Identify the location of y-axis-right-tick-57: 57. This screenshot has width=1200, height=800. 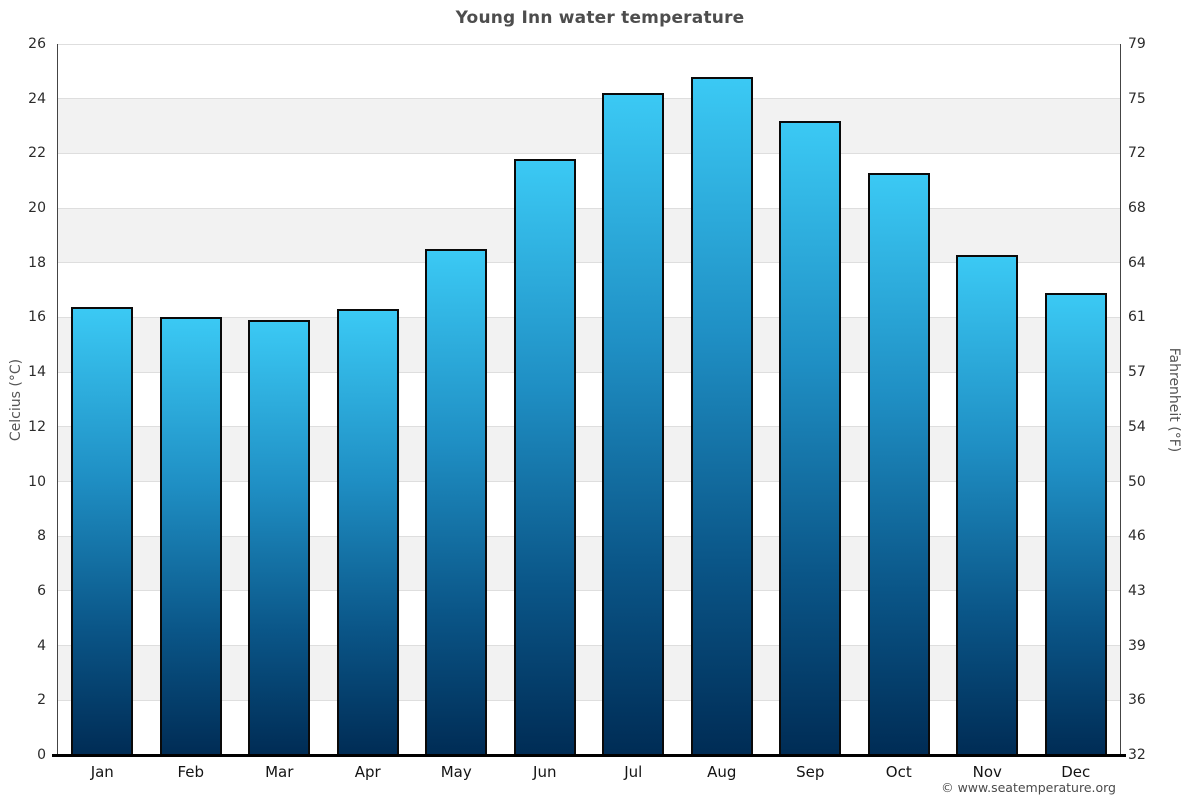
(1137, 372).